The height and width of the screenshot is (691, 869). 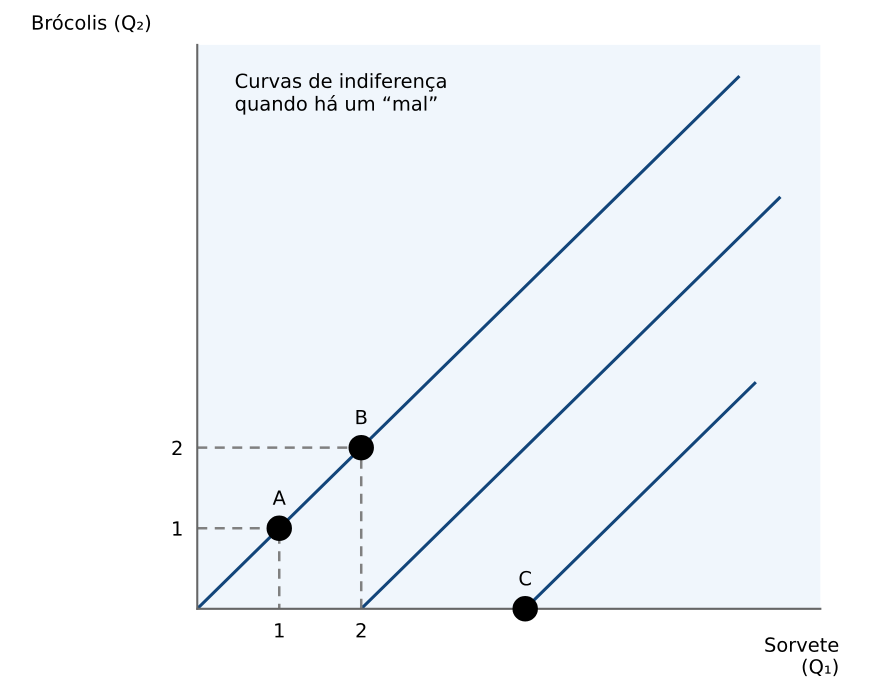 What do you see at coordinates (801, 656) in the screenshot?
I see `x-axis-title: Sorvete (Q₁)` at bounding box center [801, 656].